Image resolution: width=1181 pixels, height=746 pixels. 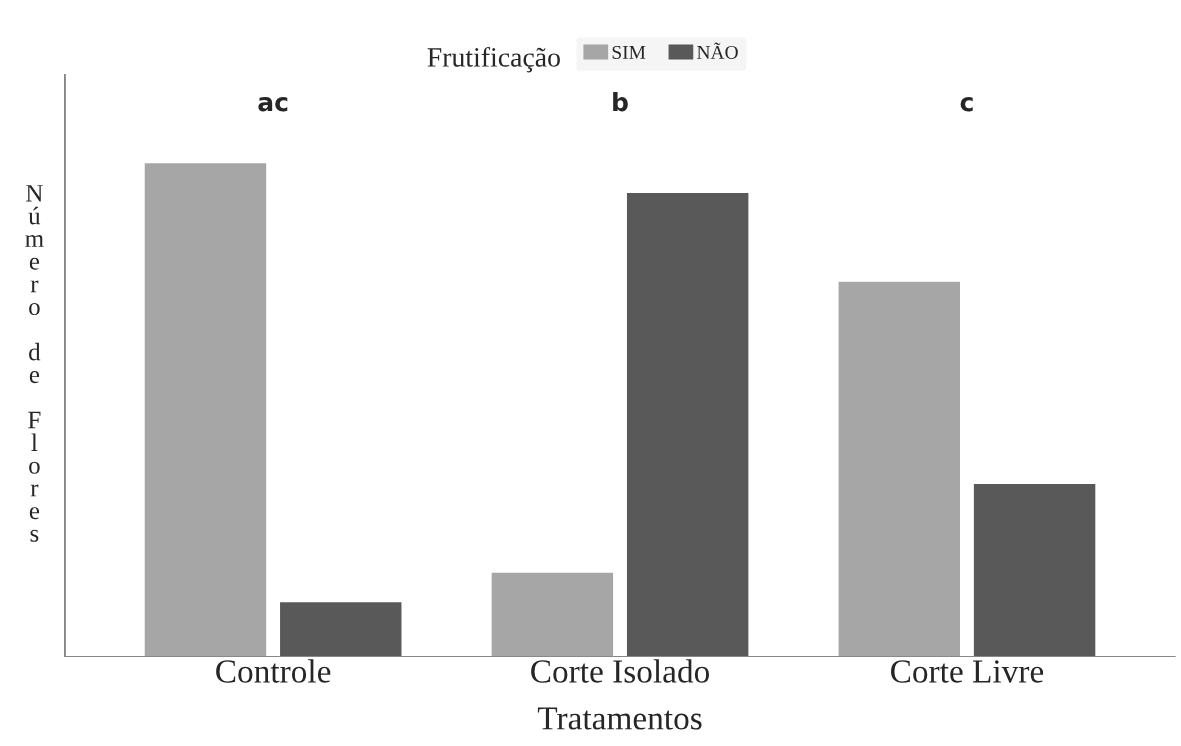 I want to click on legend-label: SIM, so click(x=629, y=52).